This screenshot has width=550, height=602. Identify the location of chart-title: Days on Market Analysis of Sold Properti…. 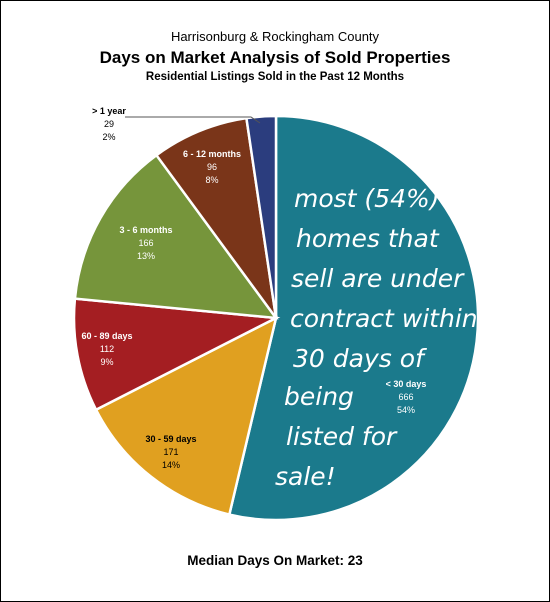
(275, 57).